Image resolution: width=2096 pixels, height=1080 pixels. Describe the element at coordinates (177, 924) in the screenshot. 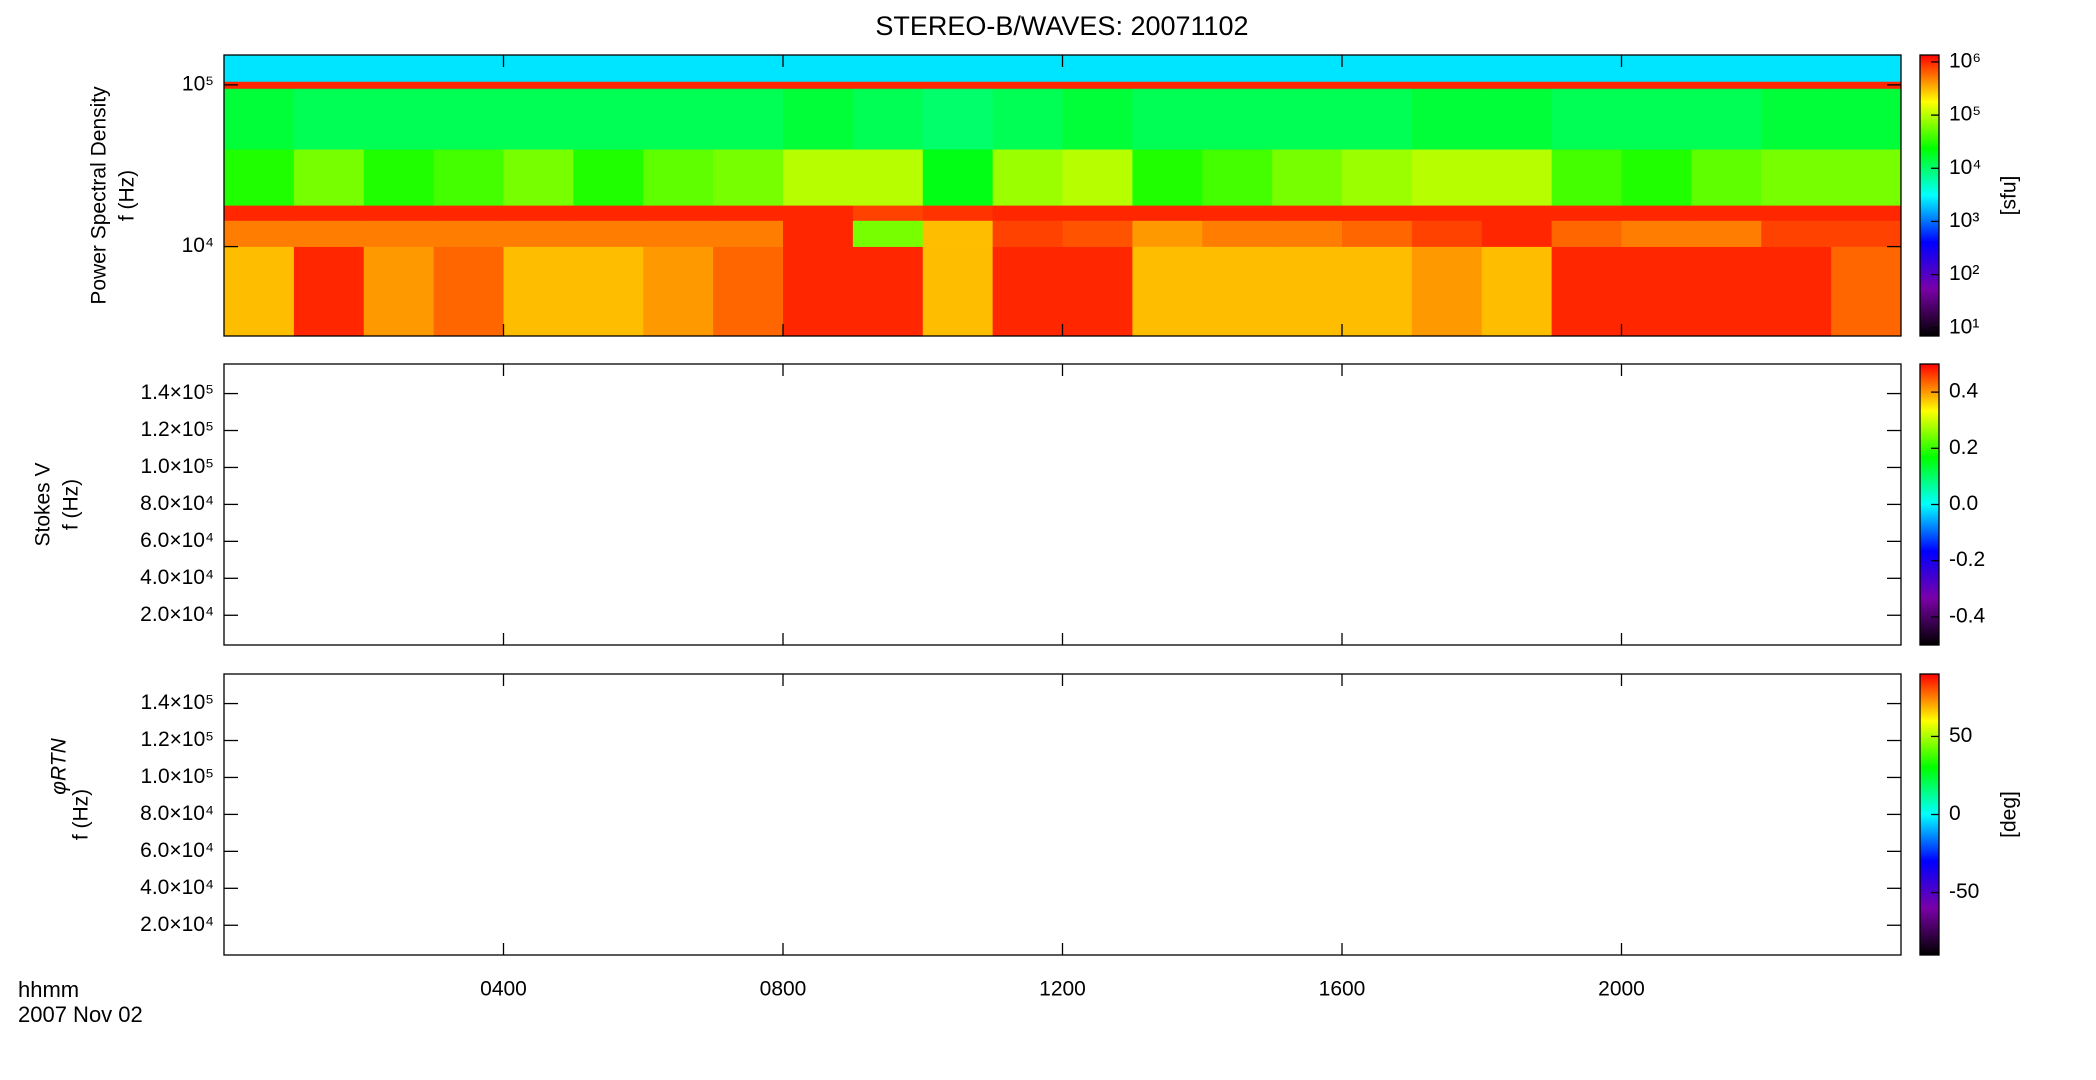

I see `y-tick-label: 2.0×10⁴` at that location.